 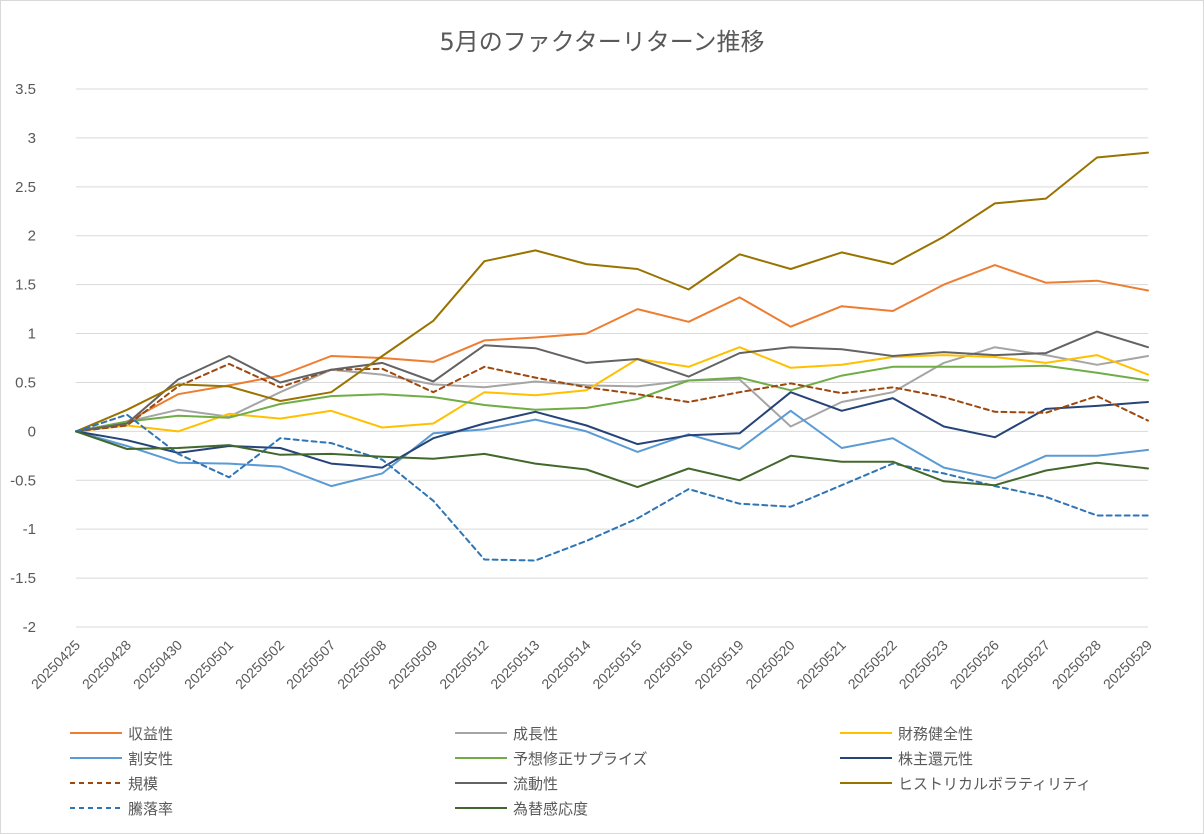 What do you see at coordinates (158, 665) in the screenshot?
I see `x-tick-label: 20250430` at bounding box center [158, 665].